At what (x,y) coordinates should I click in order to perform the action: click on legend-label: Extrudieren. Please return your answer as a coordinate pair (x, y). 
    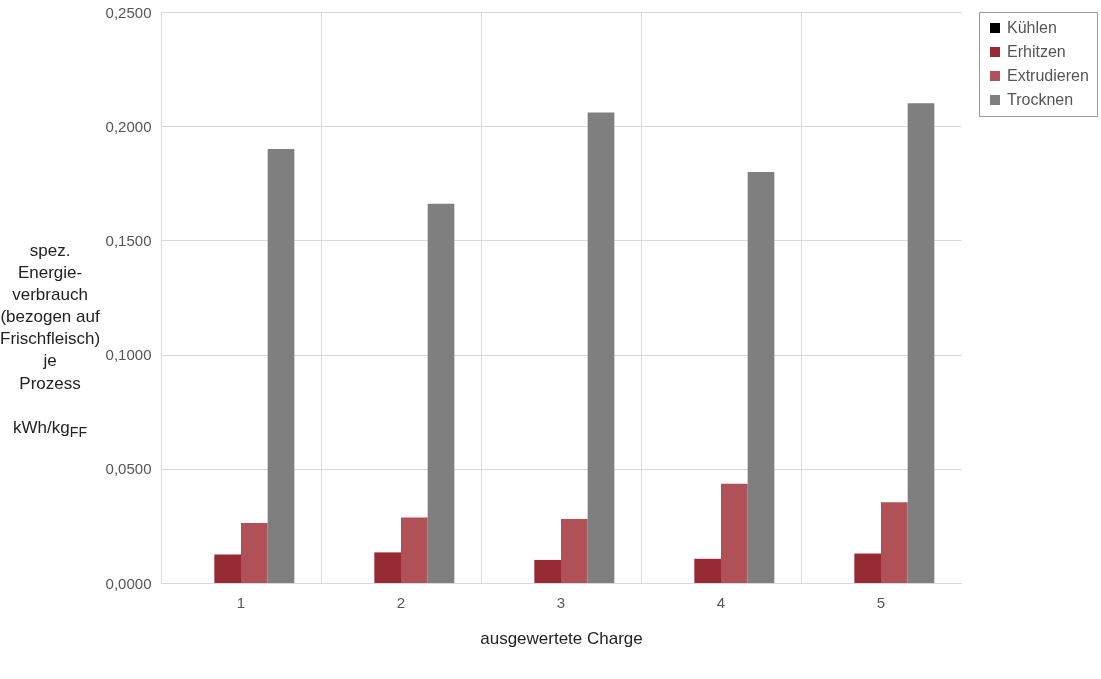
    Looking at the image, I should click on (1048, 75).